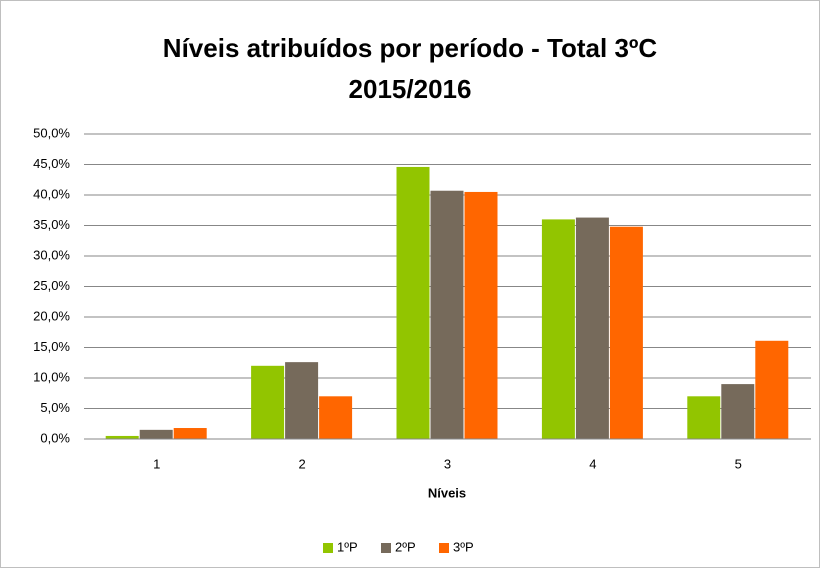 The width and height of the screenshot is (820, 568). Describe the element at coordinates (738, 463) in the screenshot. I see `x-tick-label: 5` at that location.